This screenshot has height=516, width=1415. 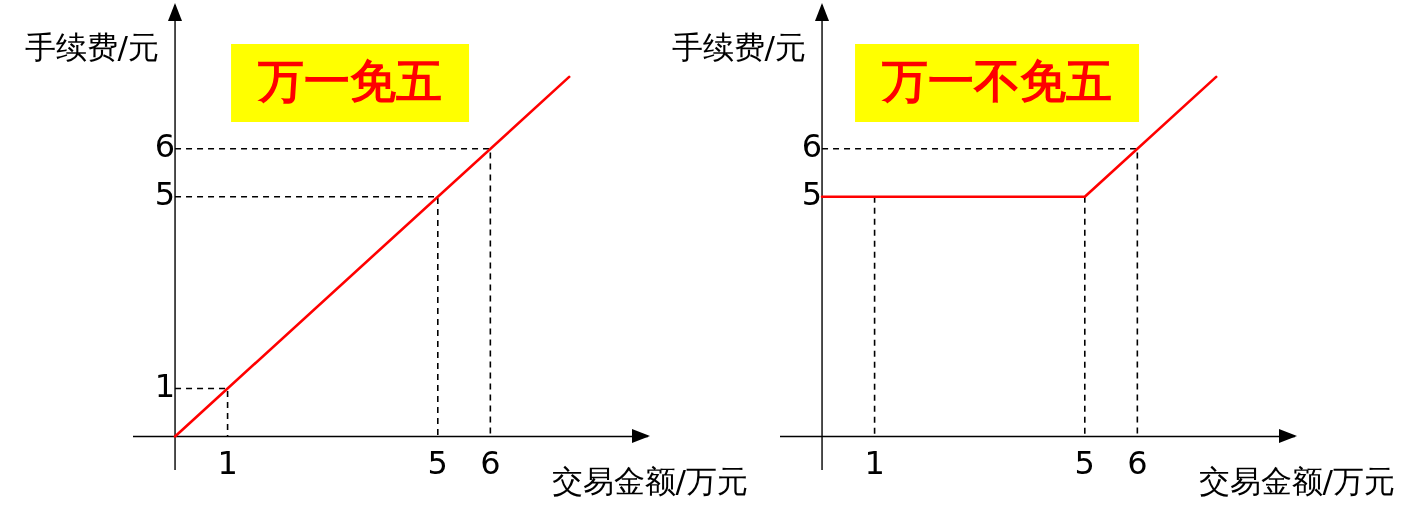 What do you see at coordinates (165, 194) in the screenshot?
I see `y-tick-label: 5` at bounding box center [165, 194].